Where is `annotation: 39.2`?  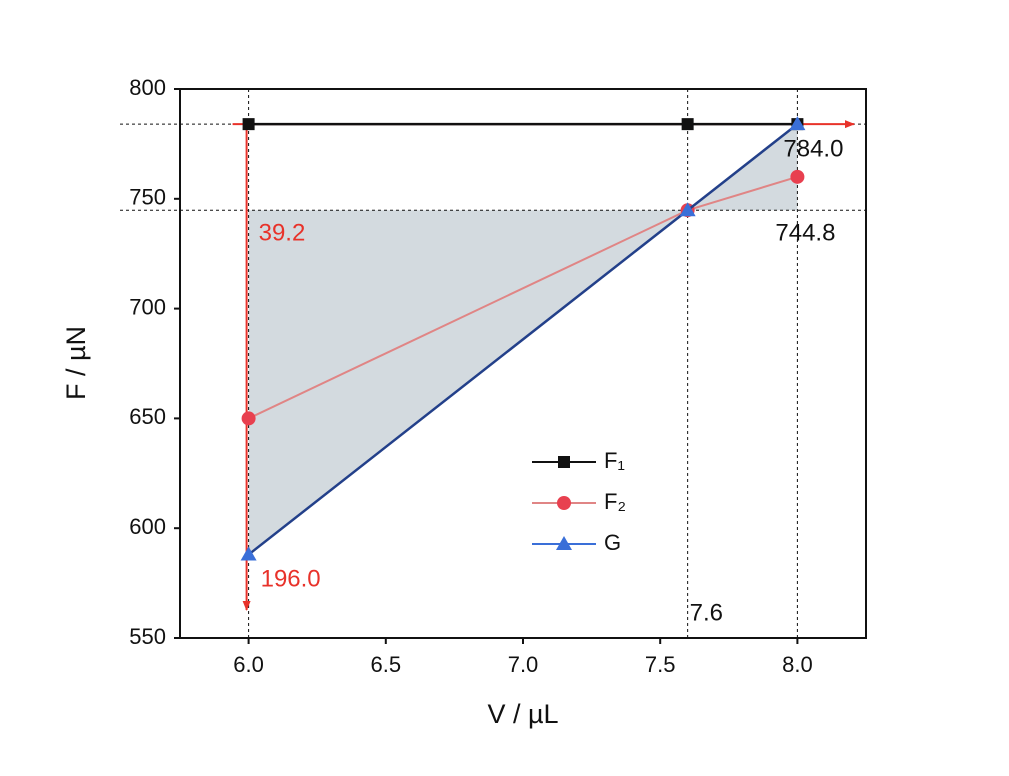 annotation: 39.2 is located at coordinates (282, 233).